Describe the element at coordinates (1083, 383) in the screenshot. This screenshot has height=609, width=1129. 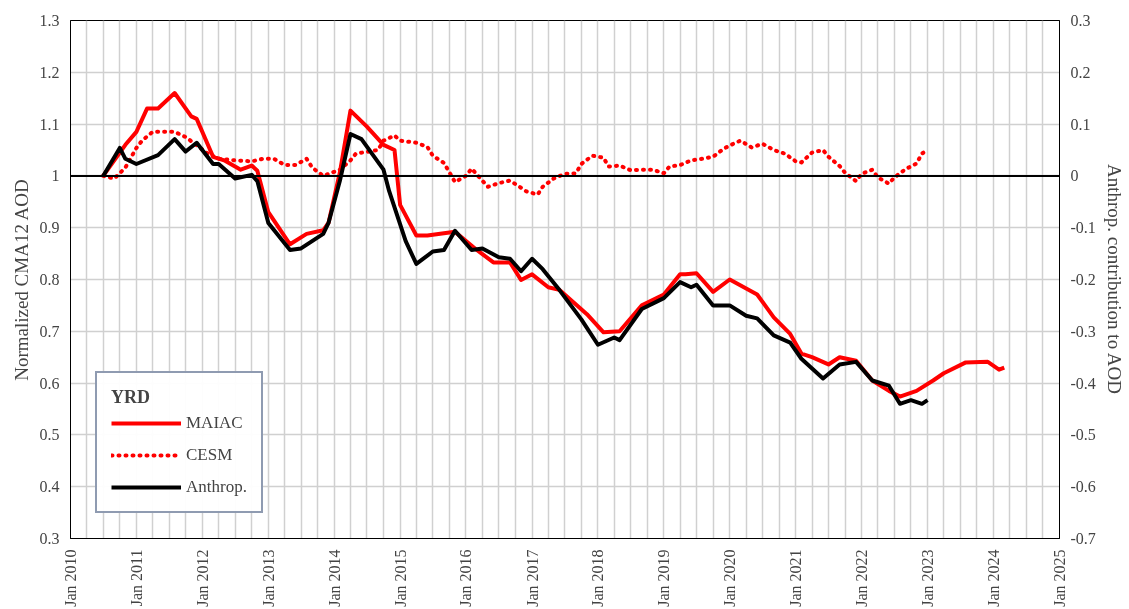
I see `y2-tick-label: -0.4` at that location.